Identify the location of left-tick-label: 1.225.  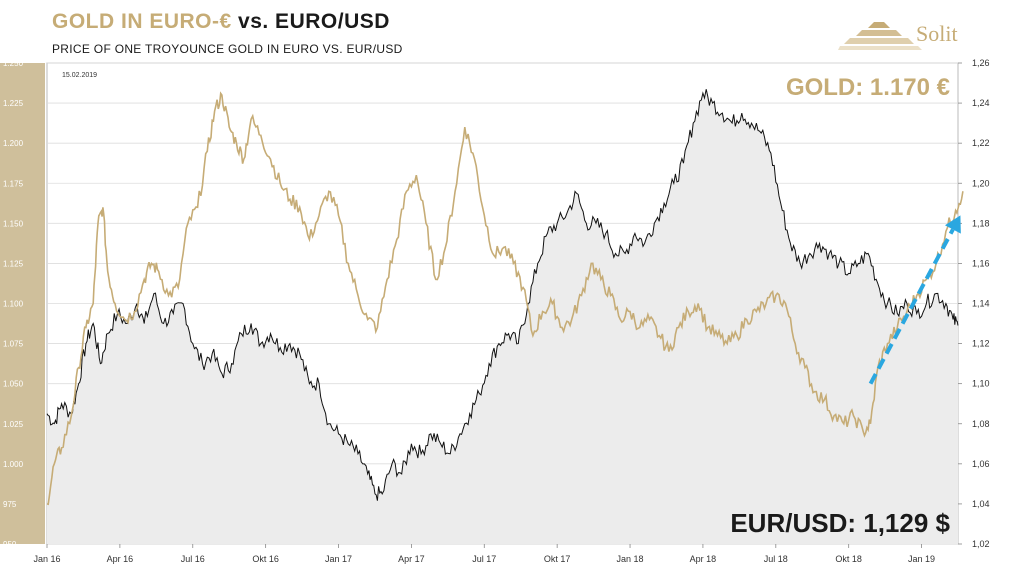
(13, 103).